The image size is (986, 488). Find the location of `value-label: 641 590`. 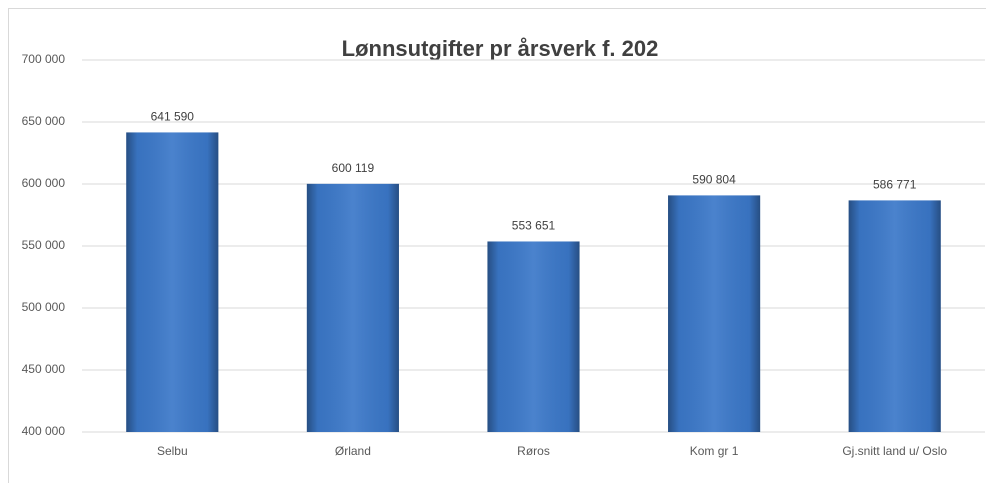

value-label: 641 590 is located at coordinates (173, 117).